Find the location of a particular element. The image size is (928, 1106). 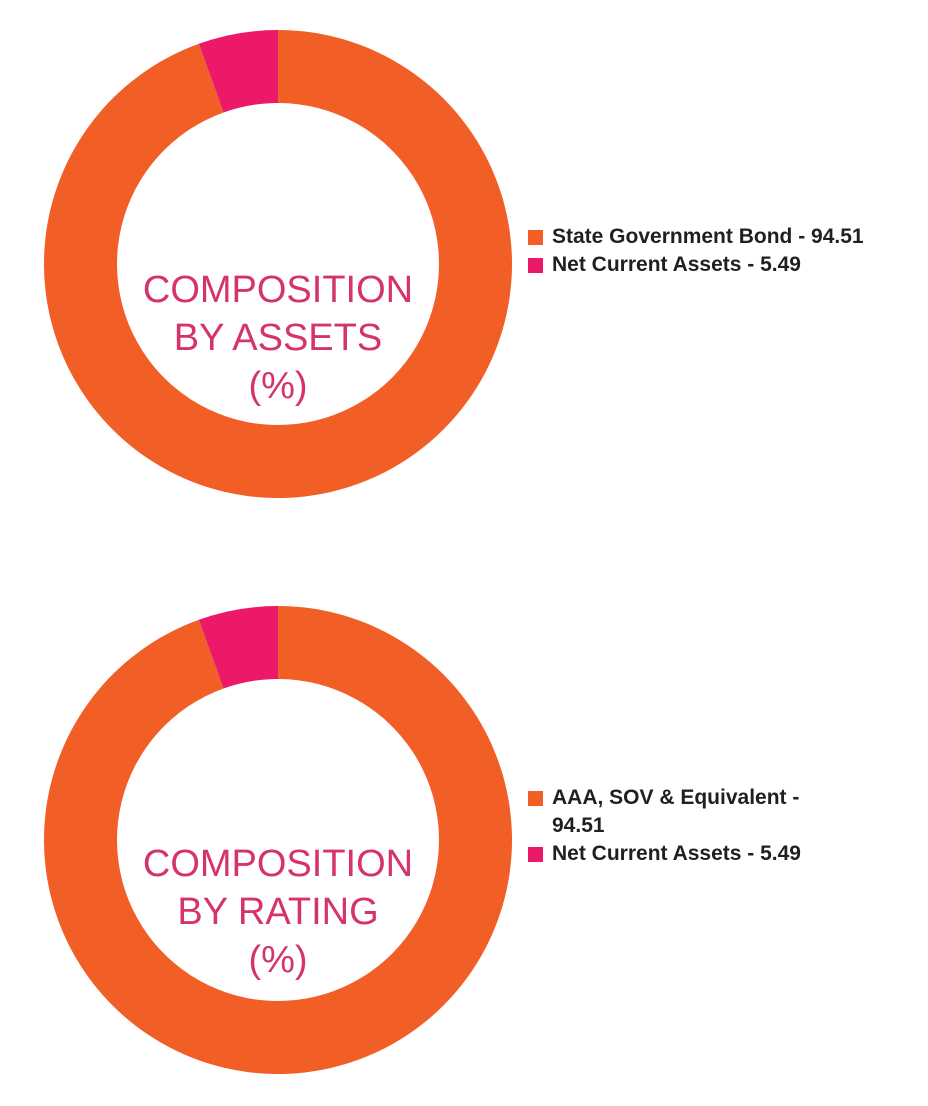

legend-item-aaa-sov-equivalent: AAA, SOV & Equivalent - 94.51 is located at coordinates (678, 812).